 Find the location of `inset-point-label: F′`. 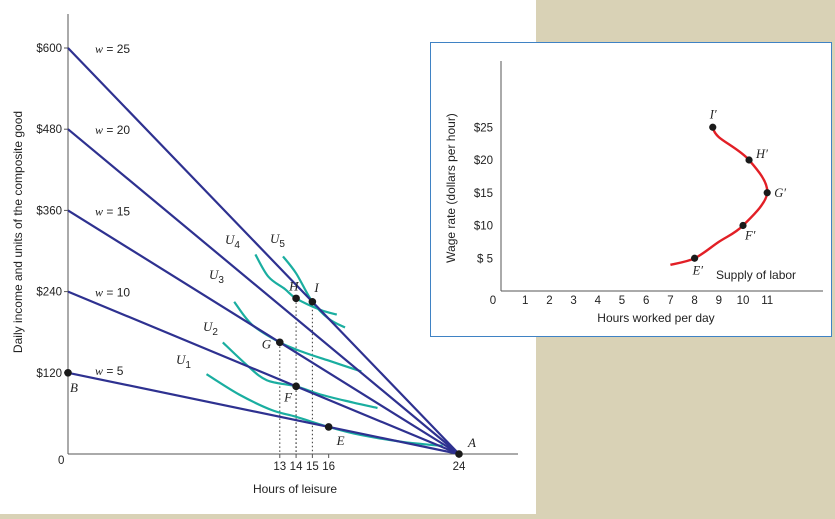

inset-point-label: F′ is located at coordinates (750, 236).